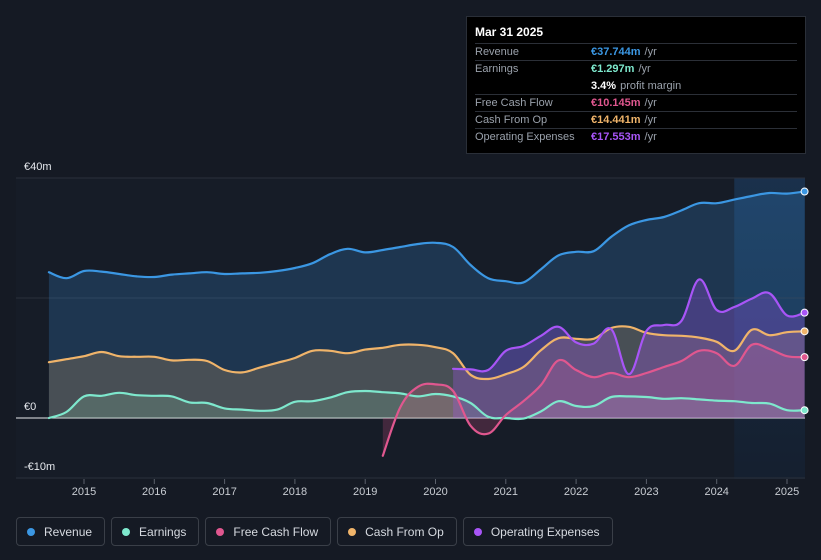  What do you see at coordinates (787, 492) in the screenshot?
I see `x-tick-label: 2025` at bounding box center [787, 492].